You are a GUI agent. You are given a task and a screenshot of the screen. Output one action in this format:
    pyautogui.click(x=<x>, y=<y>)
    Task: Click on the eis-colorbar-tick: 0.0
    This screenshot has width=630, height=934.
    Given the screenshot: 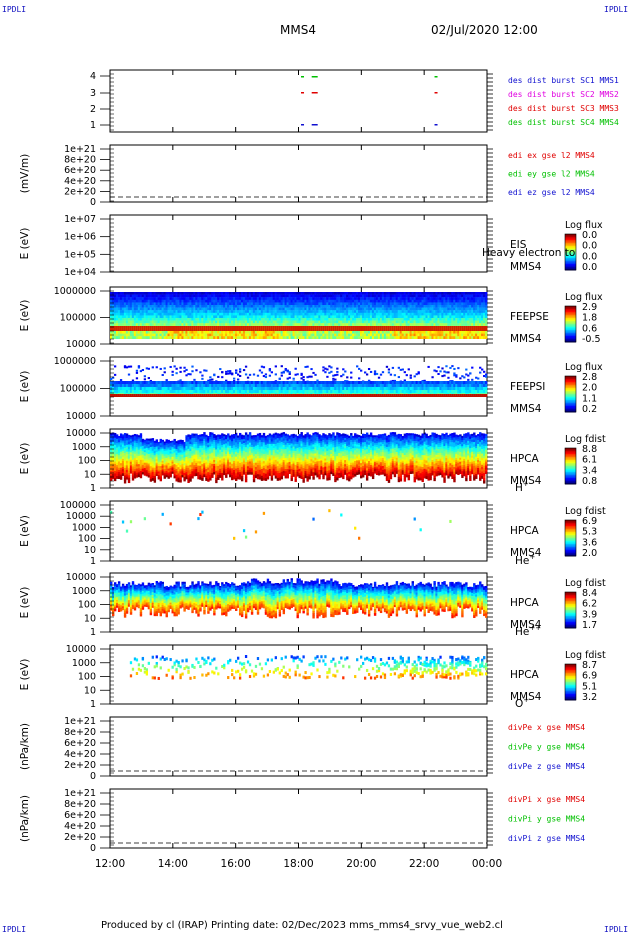 What is the action you would take?
    pyautogui.click(x=589, y=256)
    